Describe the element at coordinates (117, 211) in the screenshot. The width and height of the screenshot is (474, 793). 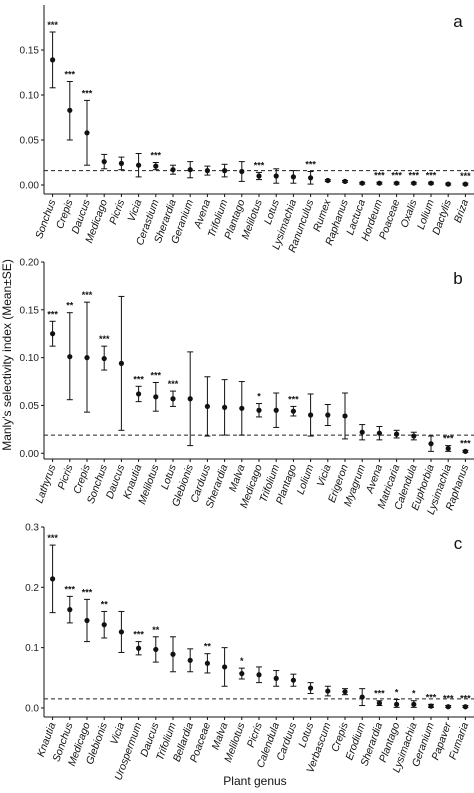
I see `category-label: Picris` at that location.